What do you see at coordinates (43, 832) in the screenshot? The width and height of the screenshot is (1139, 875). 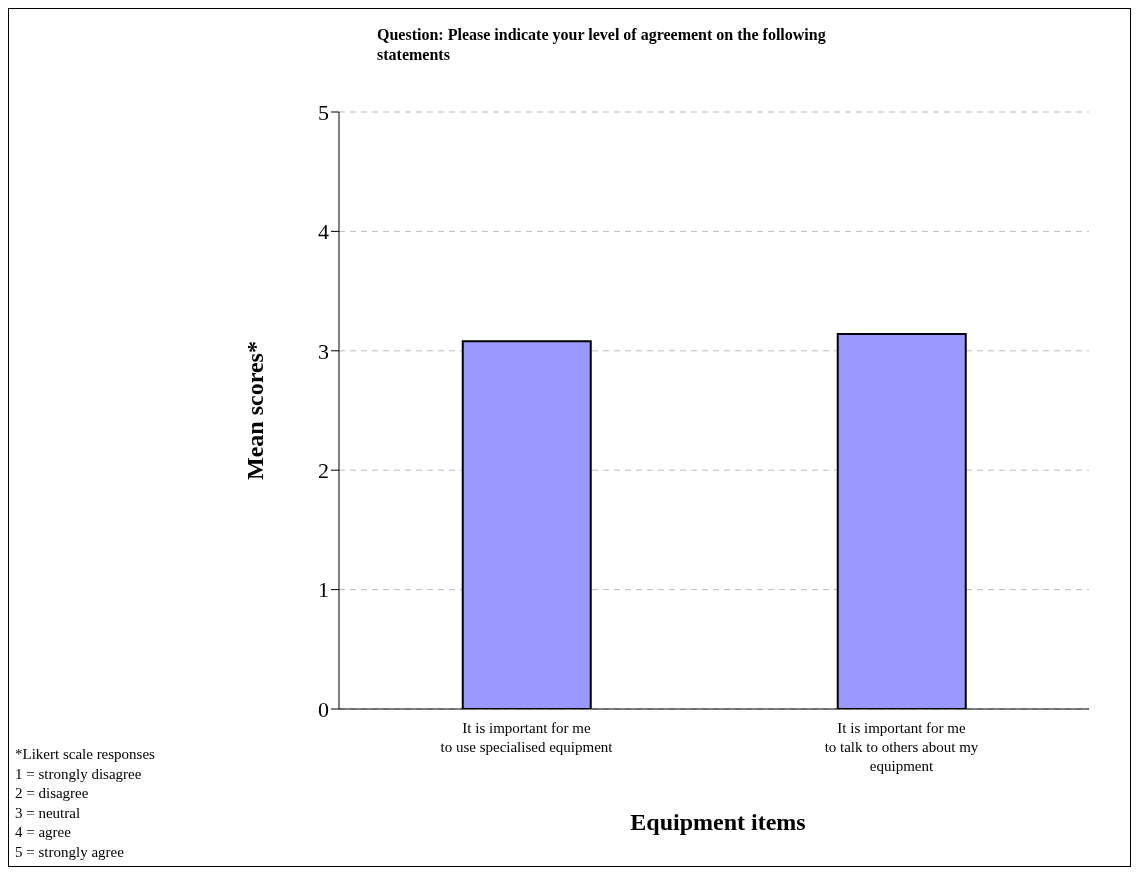 I see `text: 4 = agree` at bounding box center [43, 832].